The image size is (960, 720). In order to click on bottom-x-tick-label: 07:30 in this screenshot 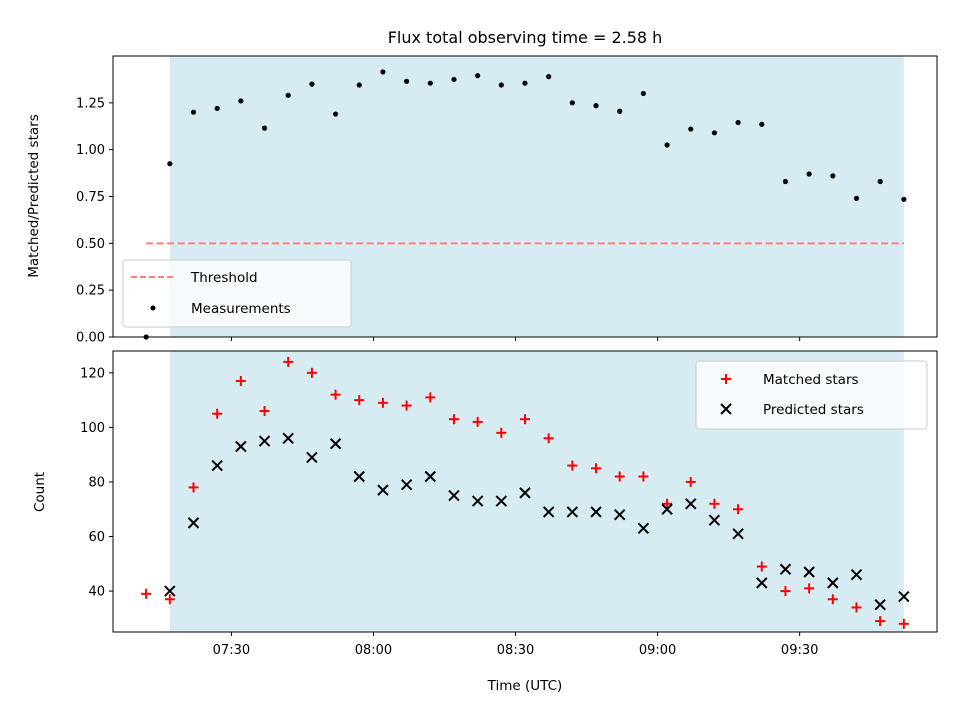, I will do `click(231, 650)`.